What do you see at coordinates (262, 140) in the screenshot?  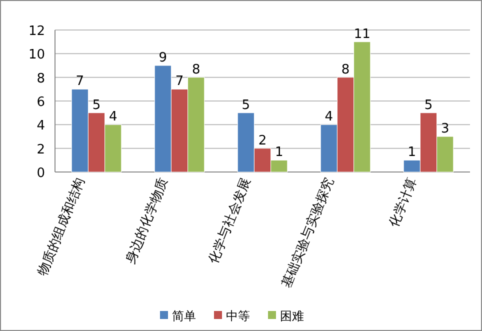 I see `data-label: 2` at bounding box center [262, 140].